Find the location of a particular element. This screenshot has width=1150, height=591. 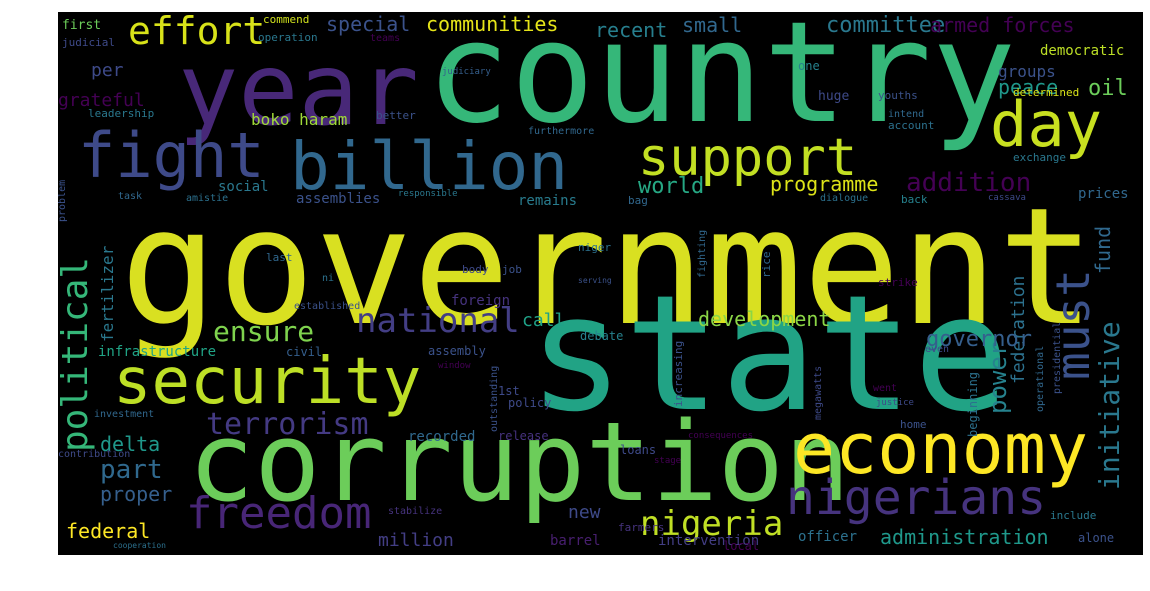

cloud-word: intervention is located at coordinates (709, 541).